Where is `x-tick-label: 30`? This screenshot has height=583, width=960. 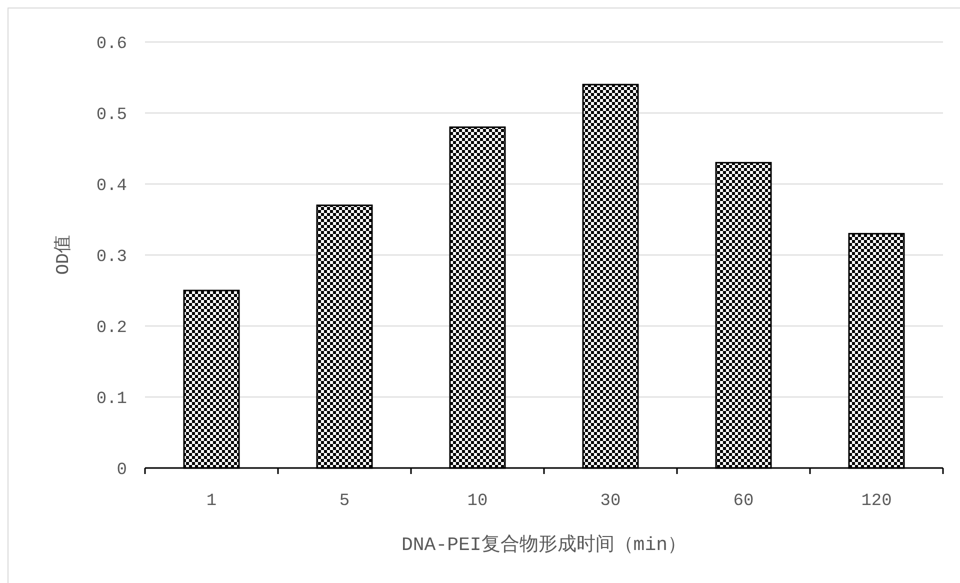
x-tick-label: 30 is located at coordinates (610, 501).